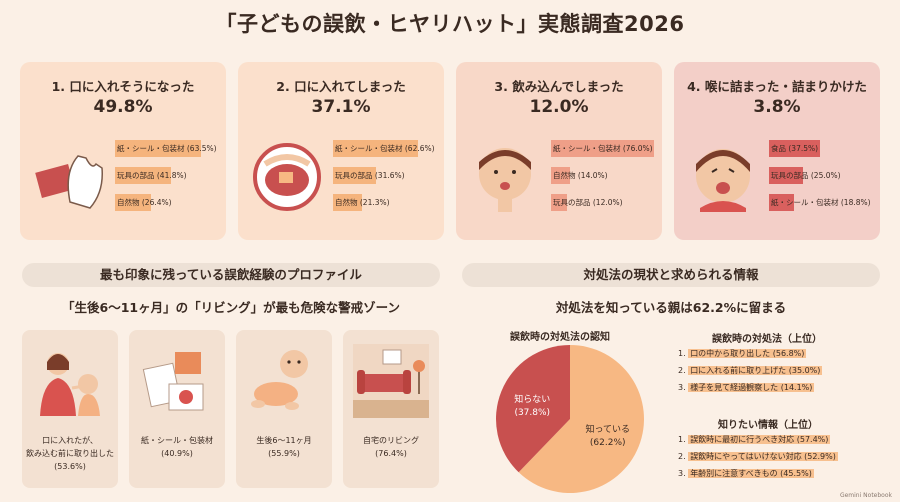 This screenshot has width=900, height=502. Describe the element at coordinates (123, 107) in the screenshot. I see `category-card-percent: 49.8%` at that location.